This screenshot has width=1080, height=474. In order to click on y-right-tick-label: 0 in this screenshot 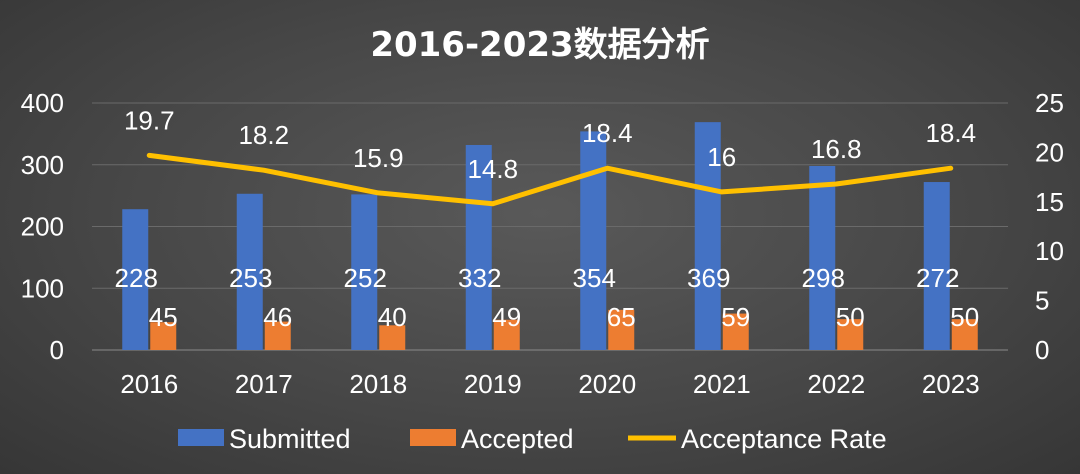, I will do `click(1042, 350)`.